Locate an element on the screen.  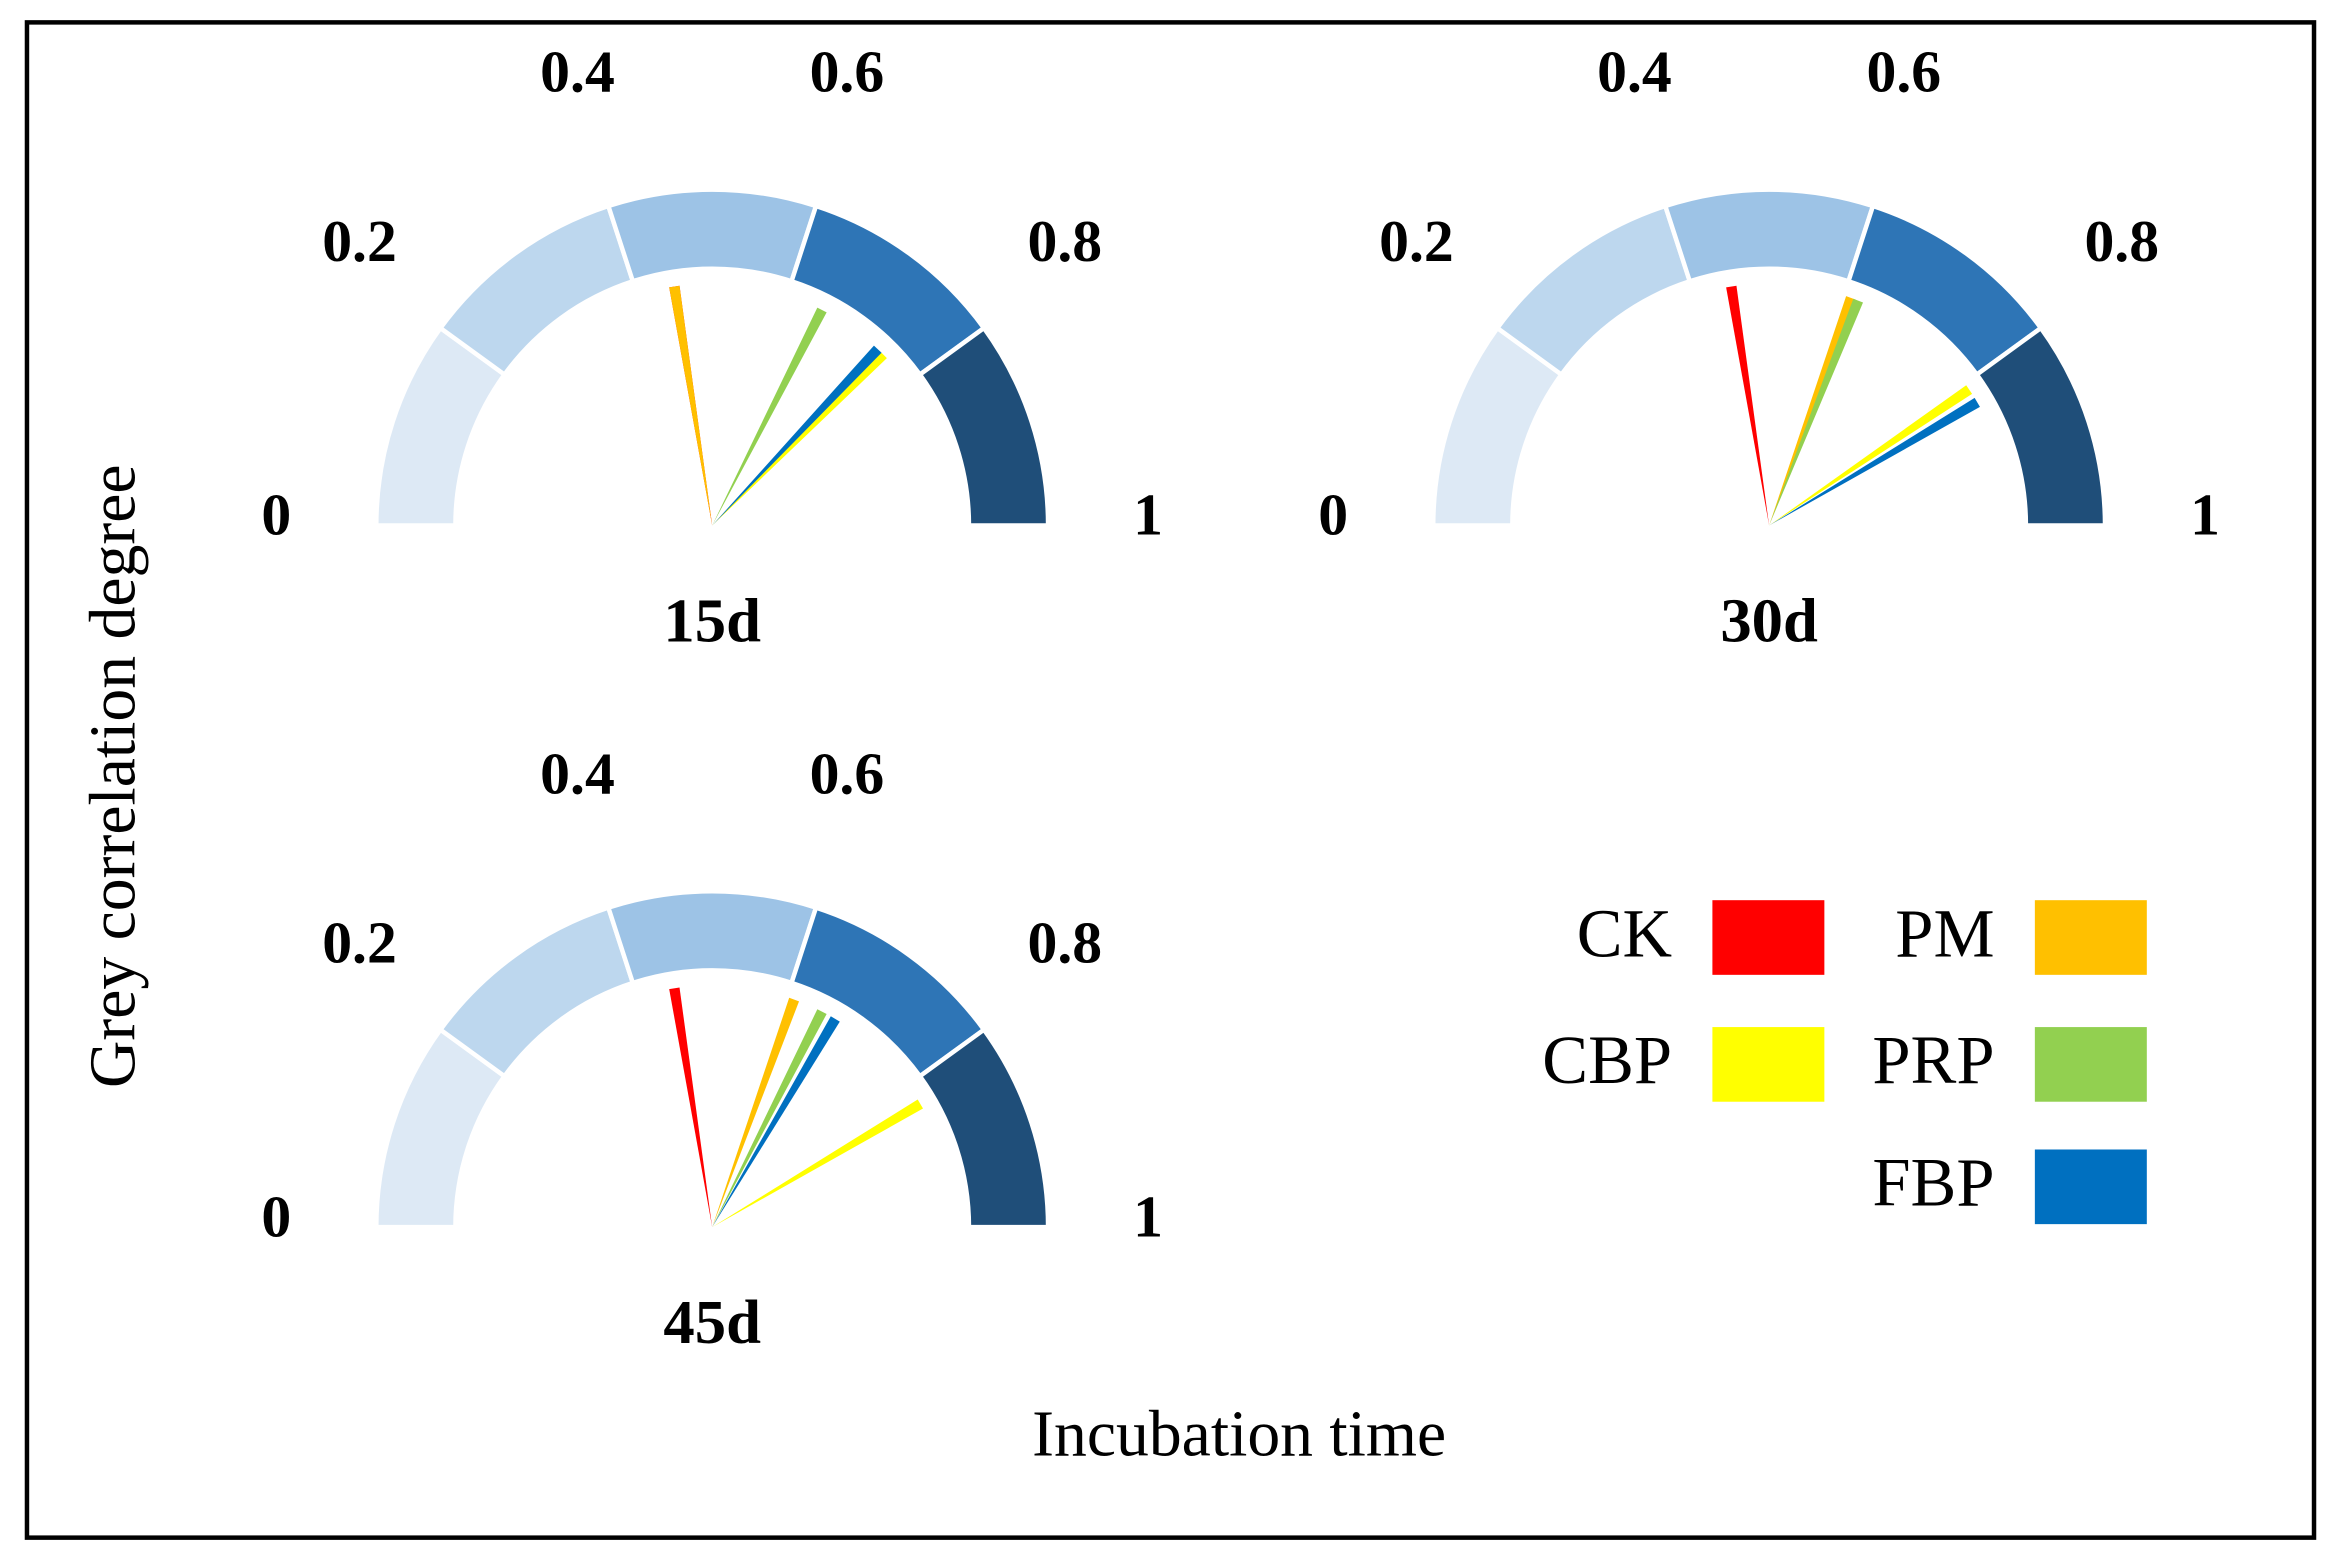
y-axis-label: Grey correlation degree is located at coordinates (113, 777).